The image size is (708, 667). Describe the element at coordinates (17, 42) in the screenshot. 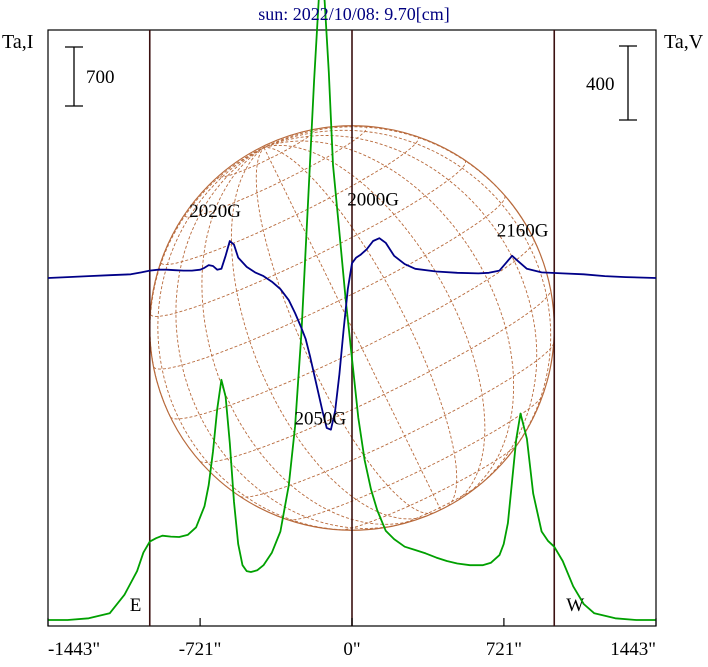

I see `left-axis-label: Ta,I` at that location.